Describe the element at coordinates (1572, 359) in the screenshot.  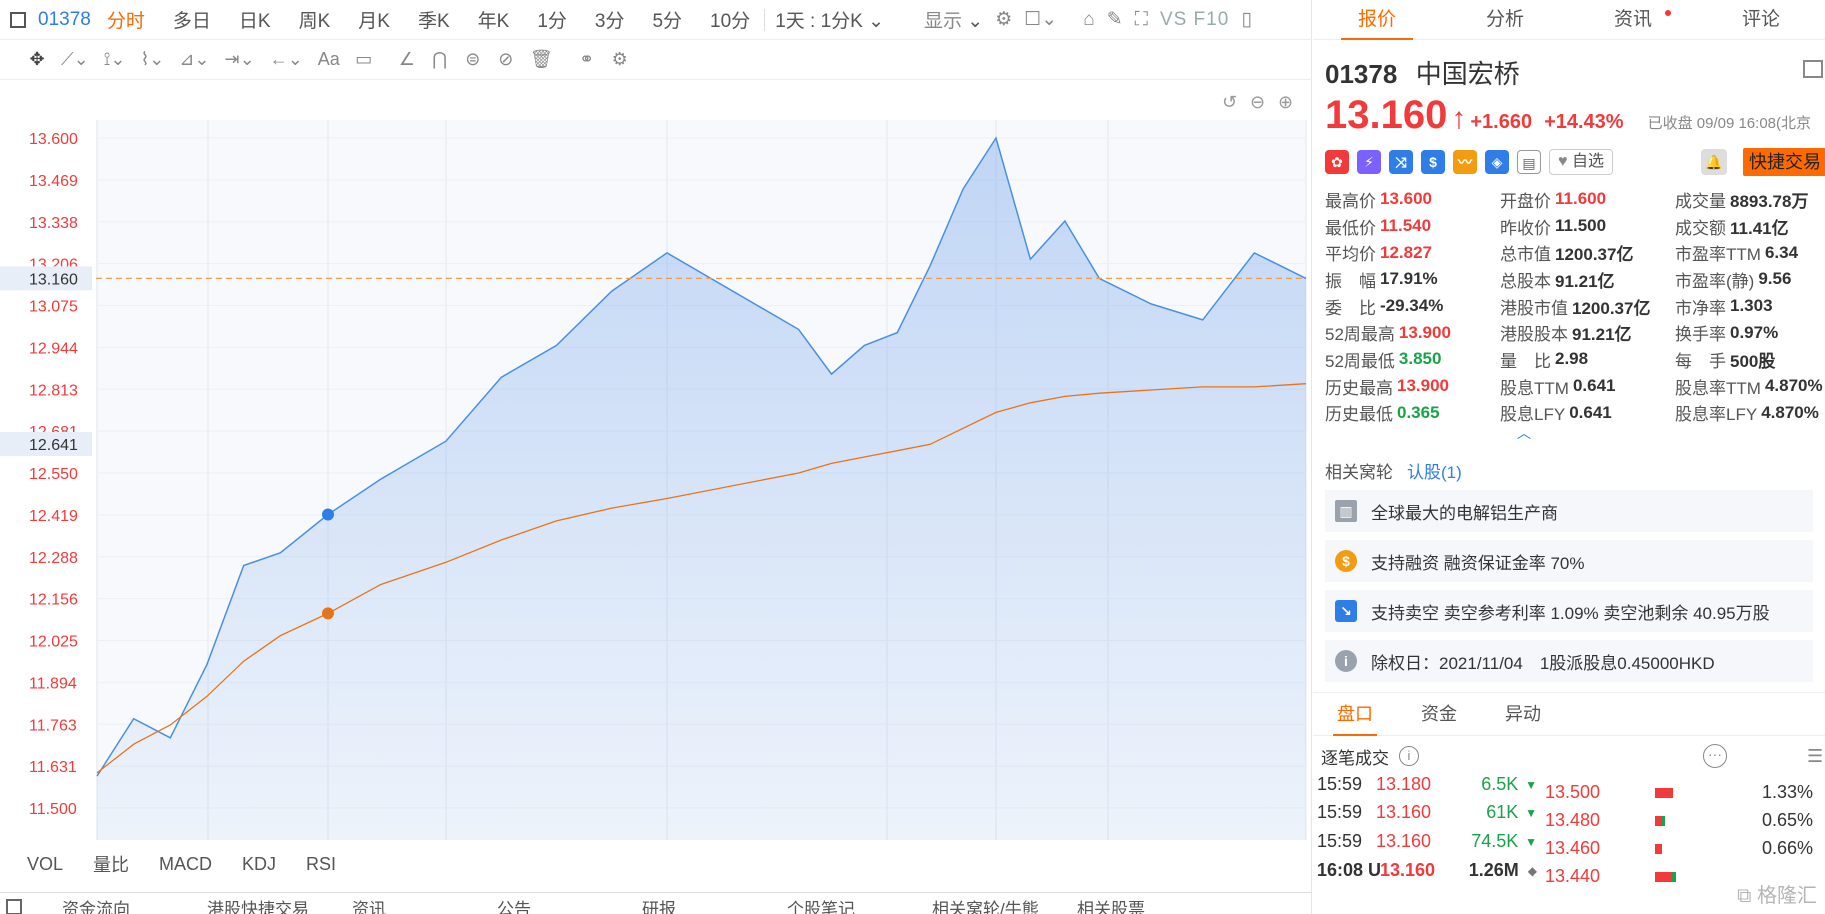
I see `stat-value: 2.98` at that location.